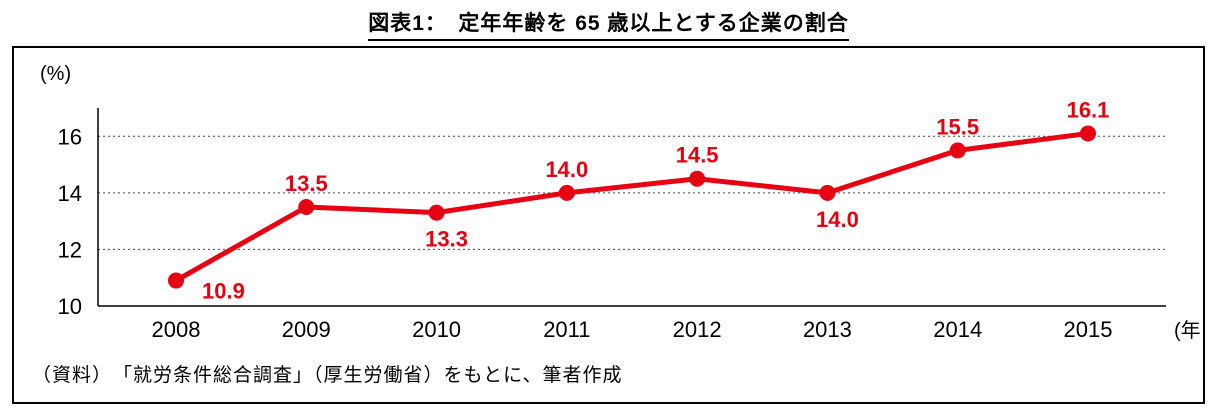 The height and width of the screenshot is (413, 1217). I want to click on data-label: 13.5, so click(306, 183).